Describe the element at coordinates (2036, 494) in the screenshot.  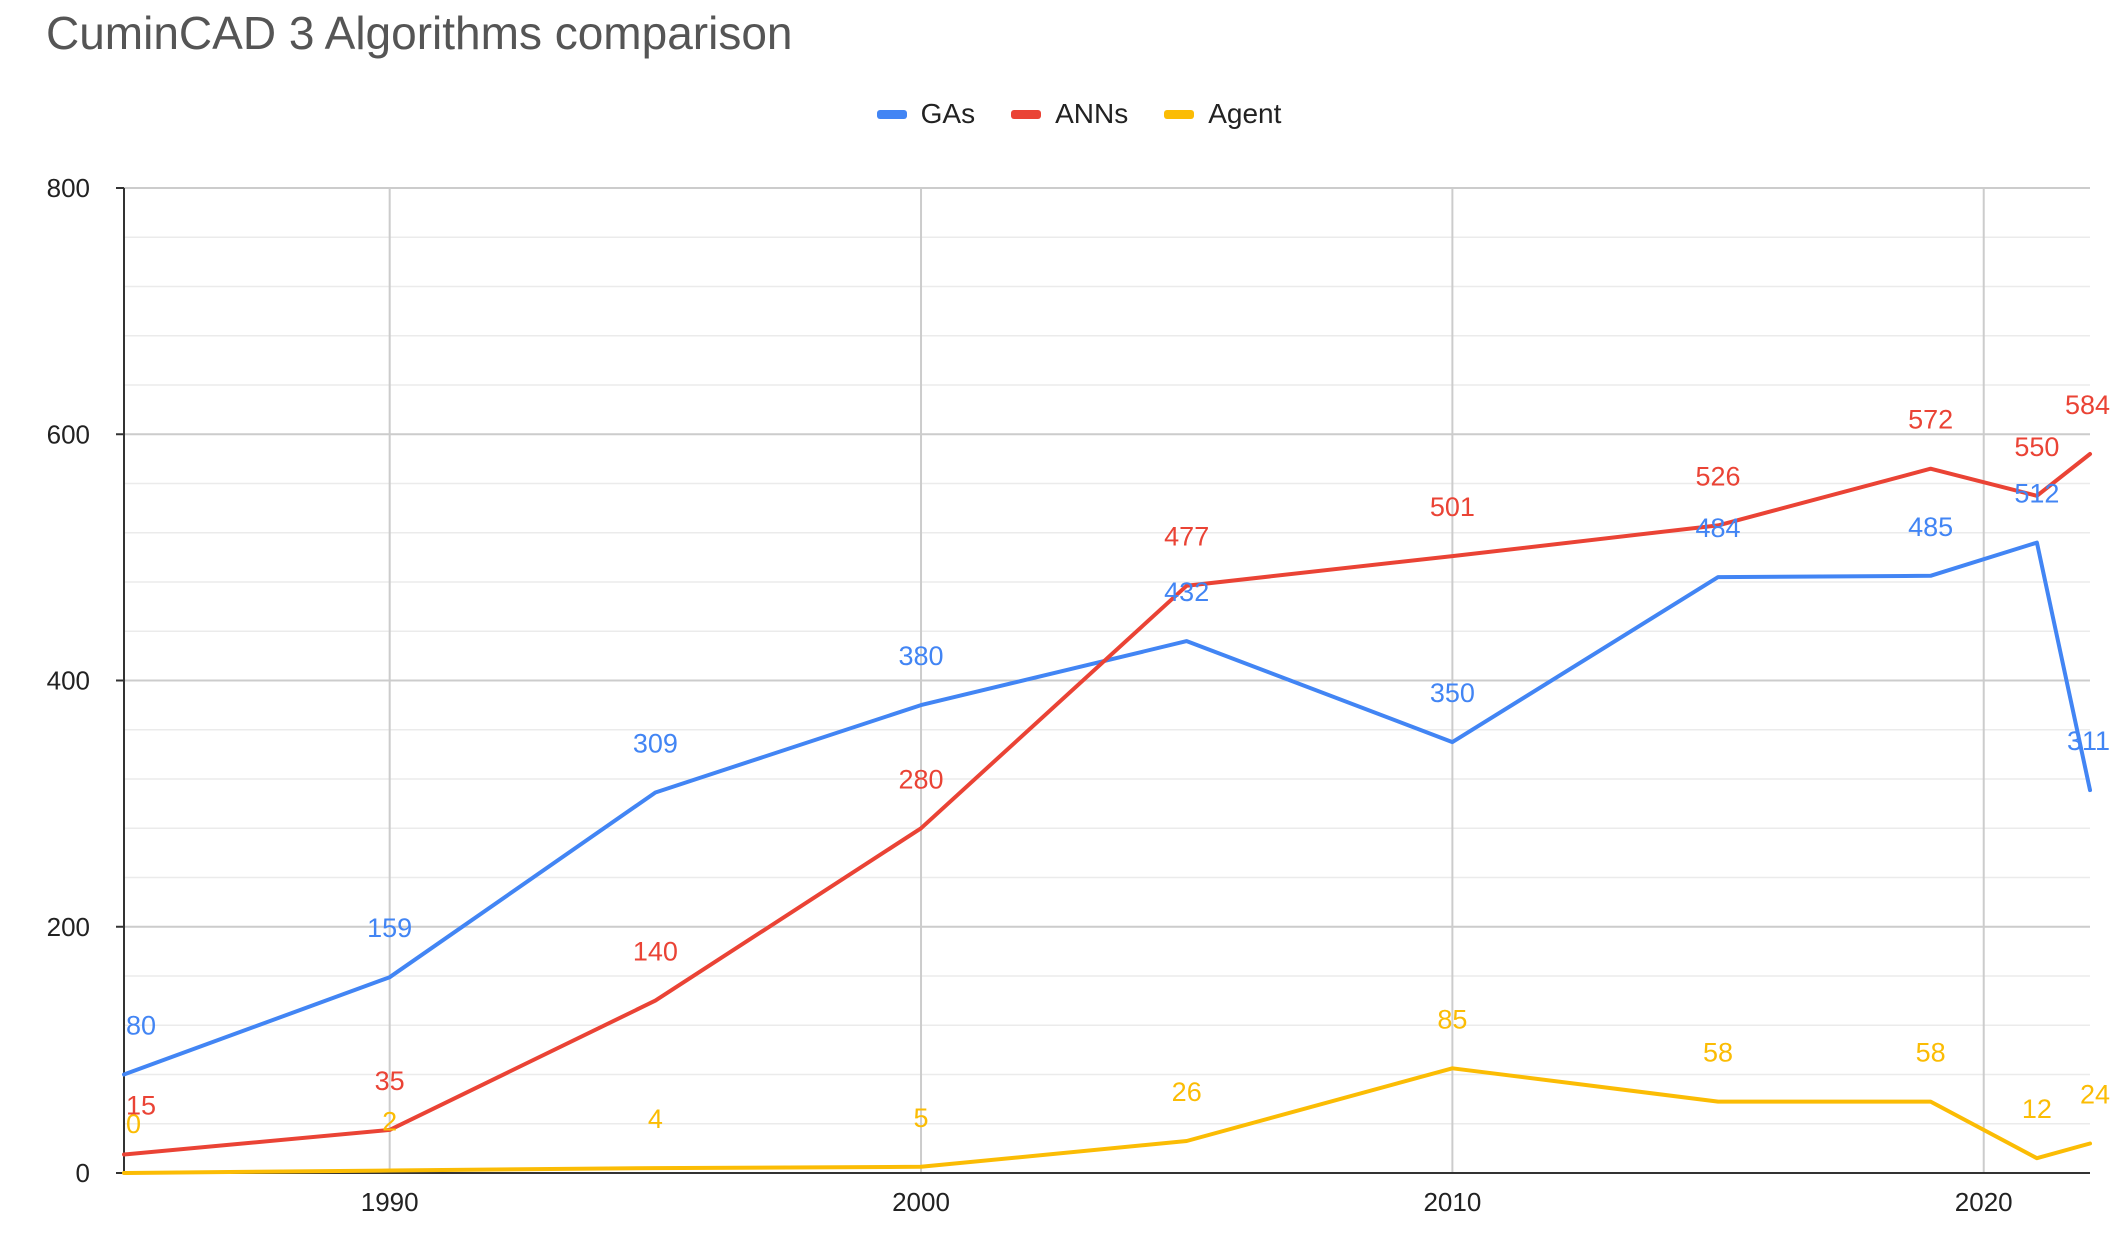
I see `data-label-gas: 512` at that location.